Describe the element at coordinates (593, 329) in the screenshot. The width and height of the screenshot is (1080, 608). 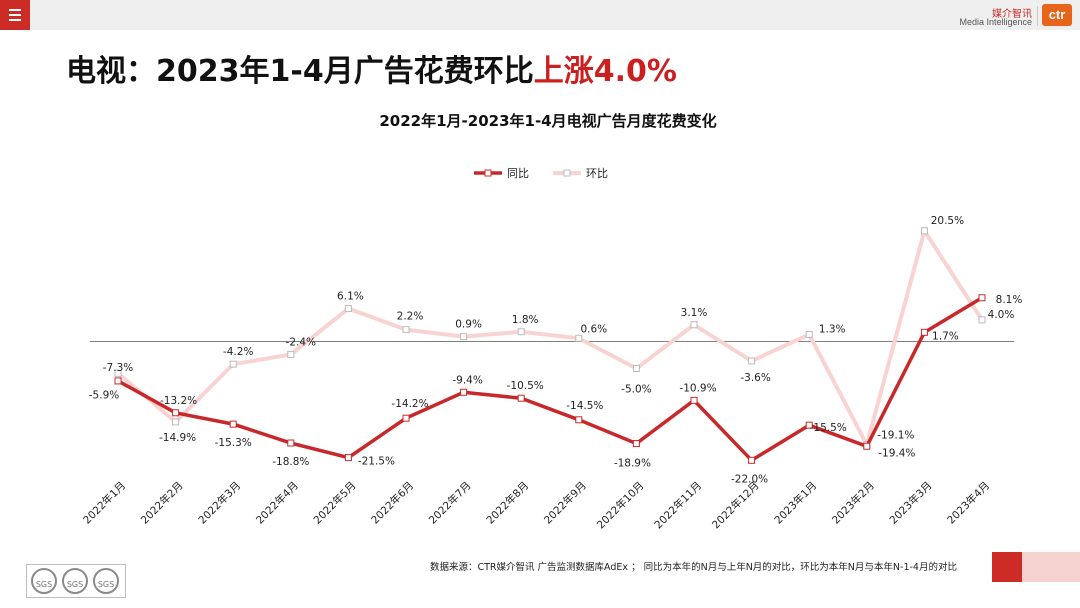
I see `data-label: 0.6%` at that location.